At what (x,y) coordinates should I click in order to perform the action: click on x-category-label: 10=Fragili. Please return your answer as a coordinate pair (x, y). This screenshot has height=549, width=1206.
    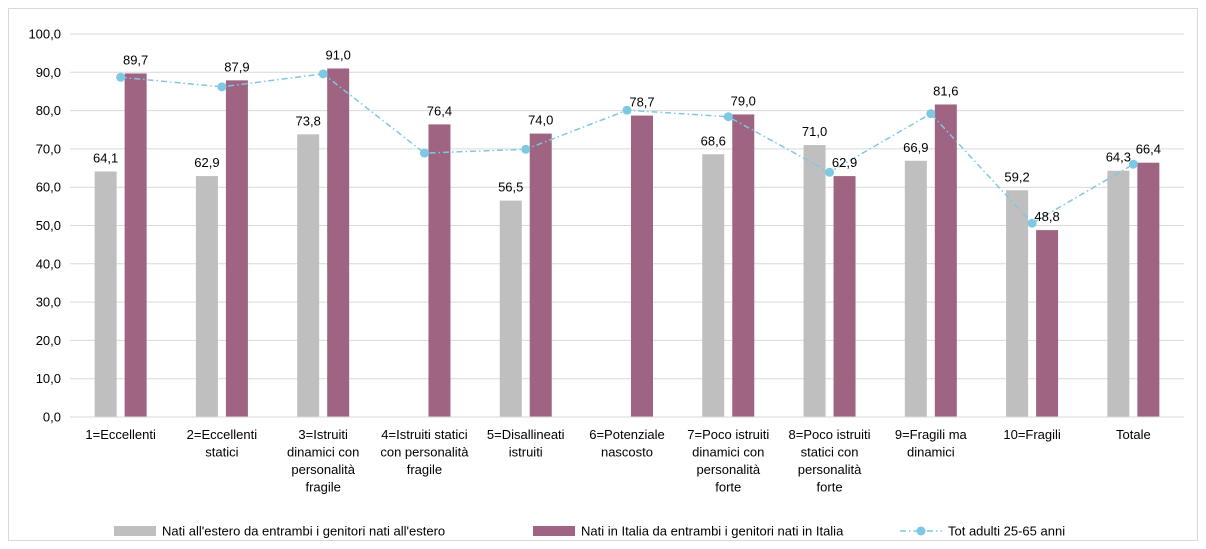
    Looking at the image, I should click on (1032, 434).